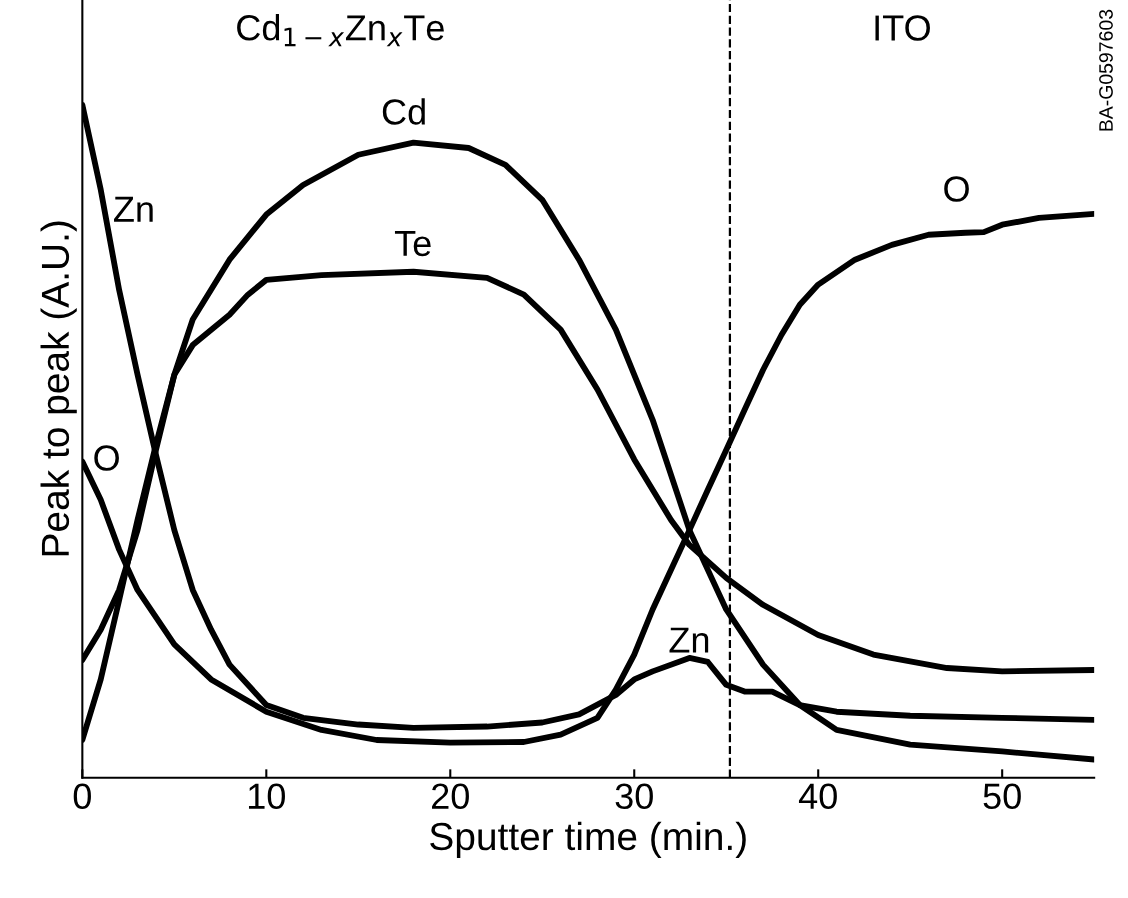 Image resolution: width=1128 pixels, height=898 pixels. What do you see at coordinates (412, 244) in the screenshot?
I see `annotation: Te` at bounding box center [412, 244].